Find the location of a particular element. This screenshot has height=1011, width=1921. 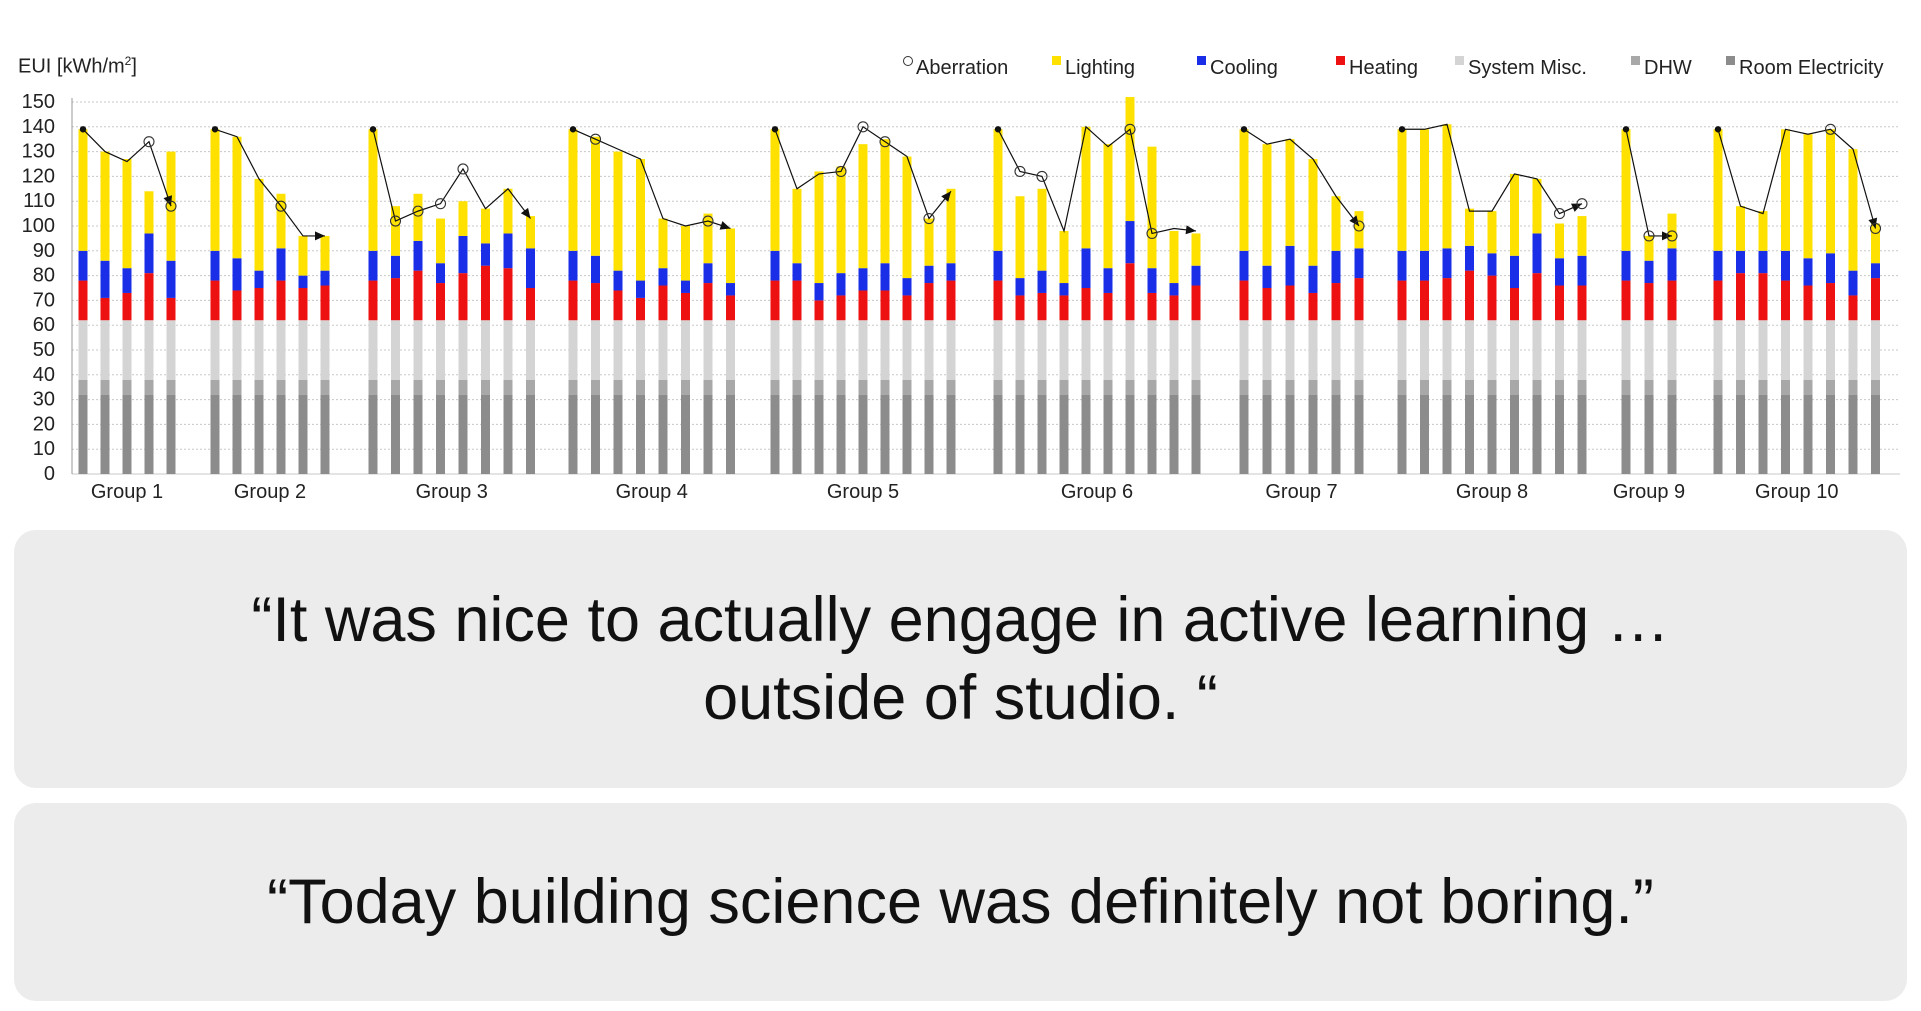

aberration-line is located at coordinates (651, 179).